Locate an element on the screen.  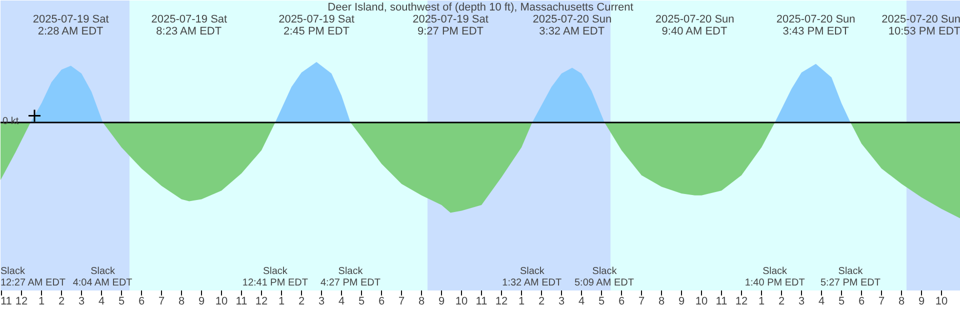
text: 2025-07-20 Sun 3:32 AM EDT is located at coordinates (572, 26).